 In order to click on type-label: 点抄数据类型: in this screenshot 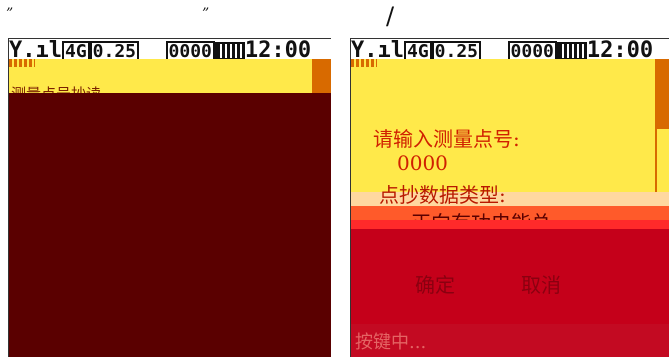, I will do `click(442, 195)`.